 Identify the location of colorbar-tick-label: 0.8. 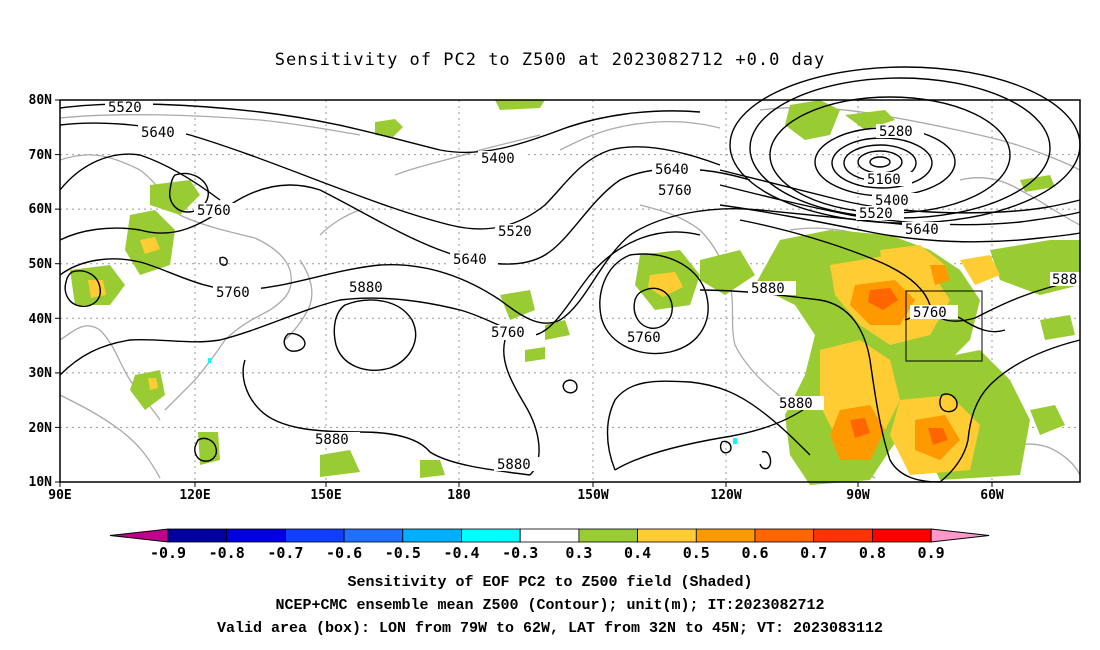
(872, 553).